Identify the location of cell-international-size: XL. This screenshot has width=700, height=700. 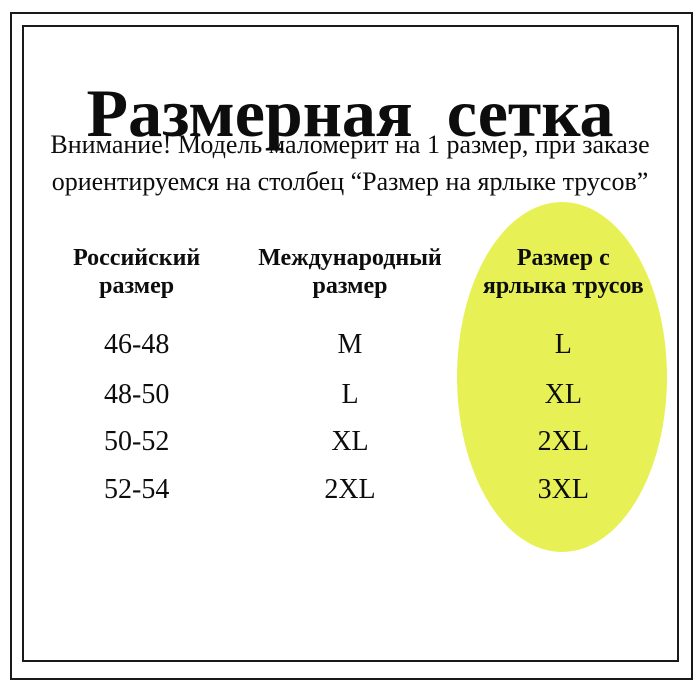
(350, 441).